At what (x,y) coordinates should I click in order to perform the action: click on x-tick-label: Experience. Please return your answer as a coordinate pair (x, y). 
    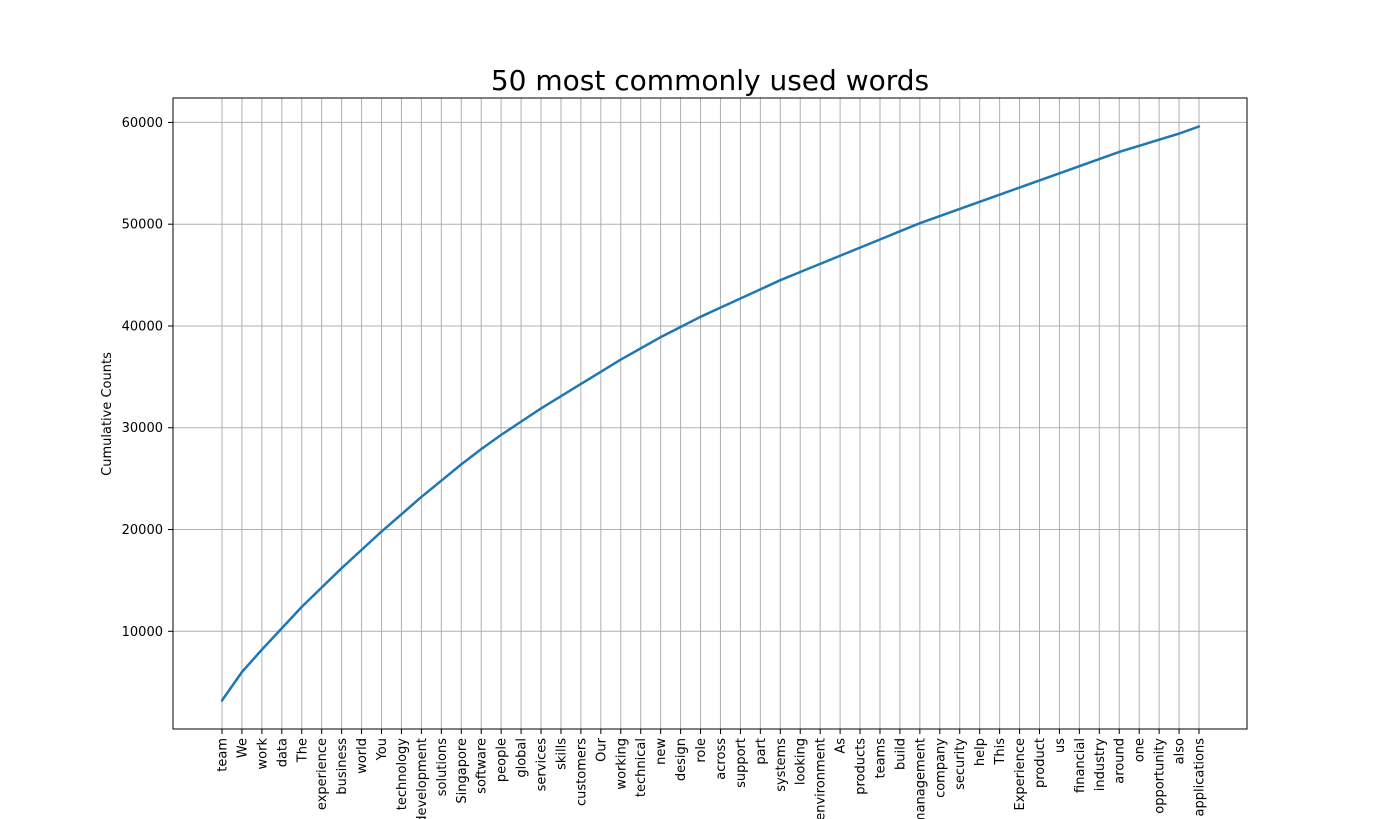
    Looking at the image, I should click on (1020, 774).